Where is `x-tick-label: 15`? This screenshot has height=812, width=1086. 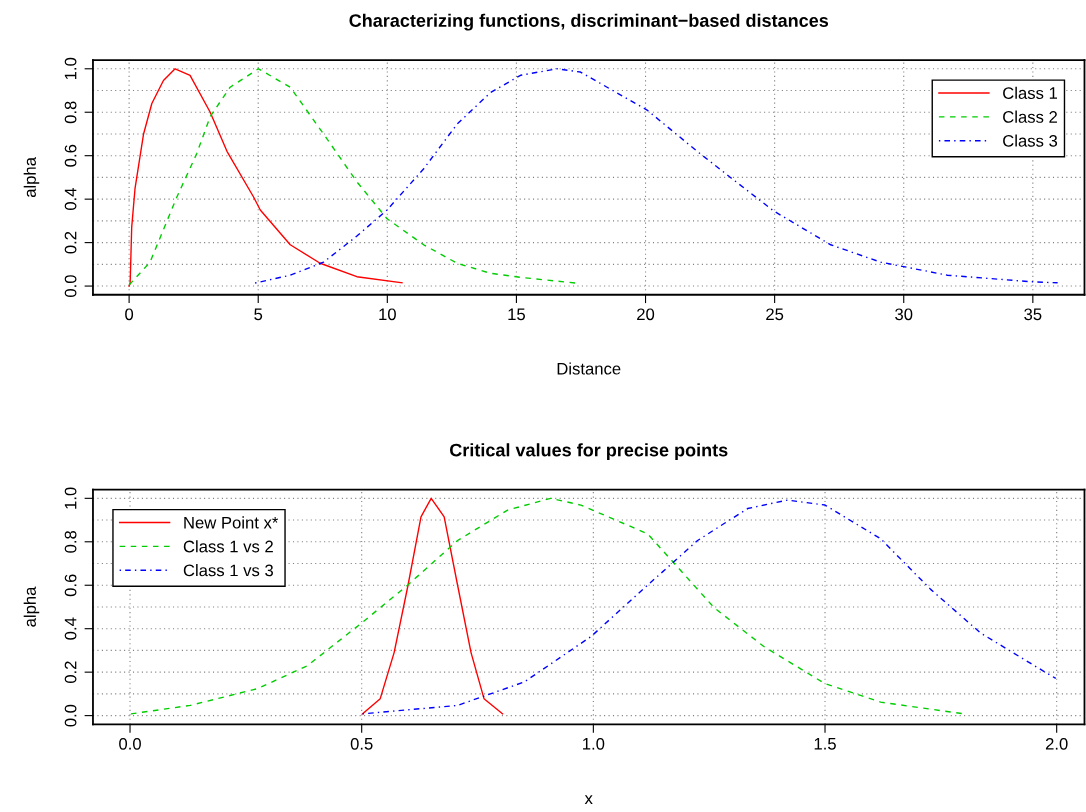 x-tick-label: 15 is located at coordinates (516, 314).